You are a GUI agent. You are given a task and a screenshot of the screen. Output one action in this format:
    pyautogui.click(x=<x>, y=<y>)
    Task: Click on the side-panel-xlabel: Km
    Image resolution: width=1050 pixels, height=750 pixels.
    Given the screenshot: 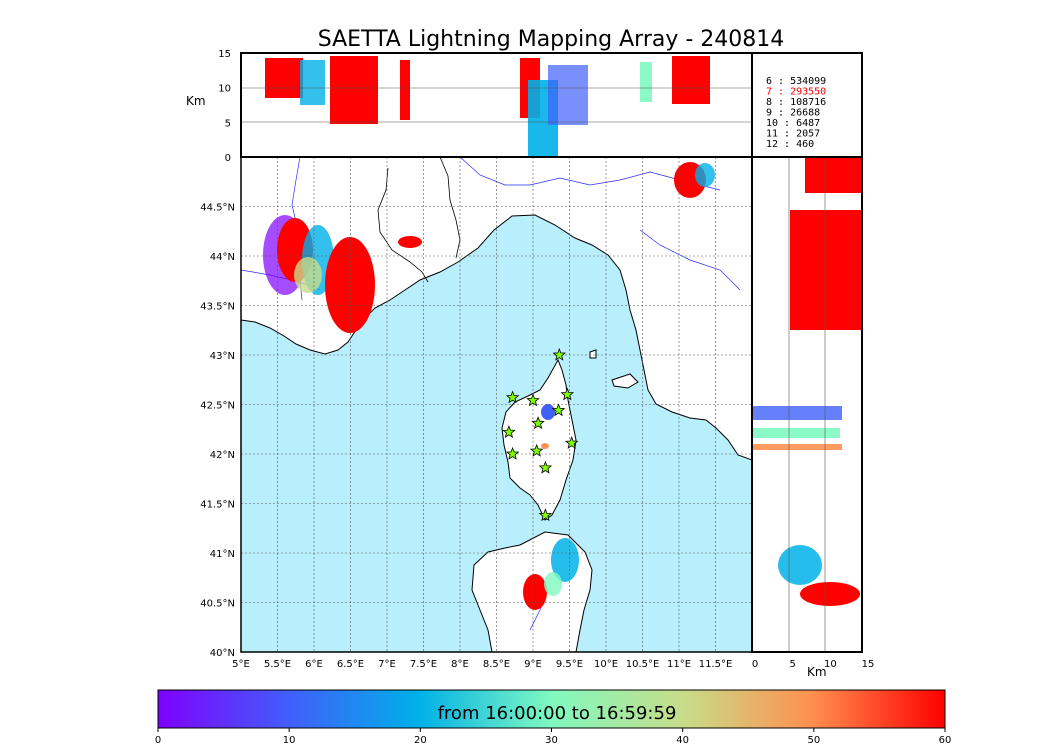 What is the action you would take?
    pyautogui.click(x=817, y=672)
    